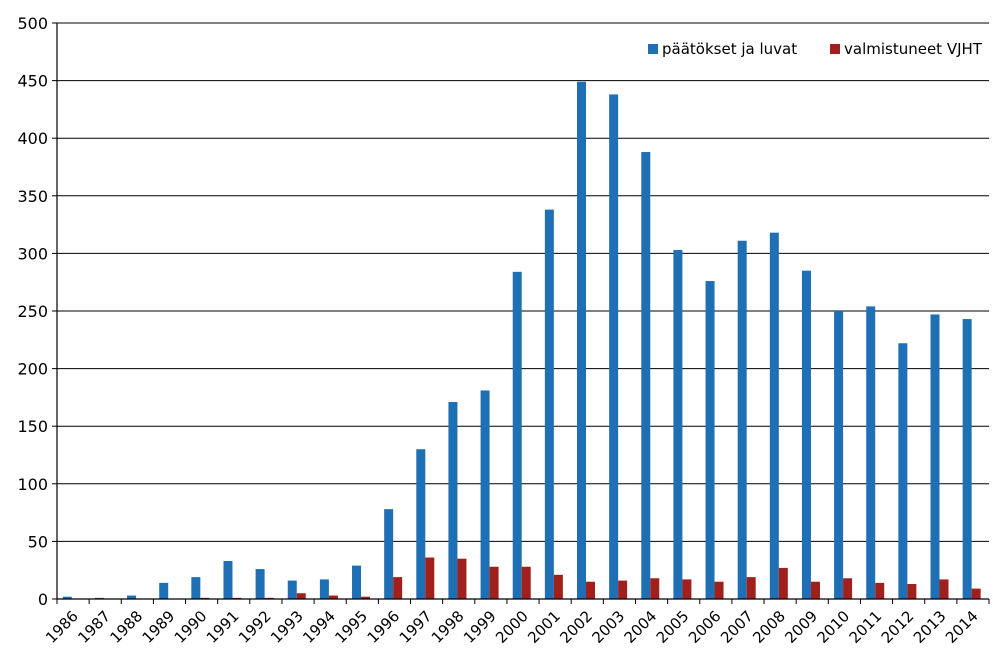 Image resolution: width=993 pixels, height=653 pixels. What do you see at coordinates (32, 138) in the screenshot?
I see `y-tick-label: 400` at bounding box center [32, 138].